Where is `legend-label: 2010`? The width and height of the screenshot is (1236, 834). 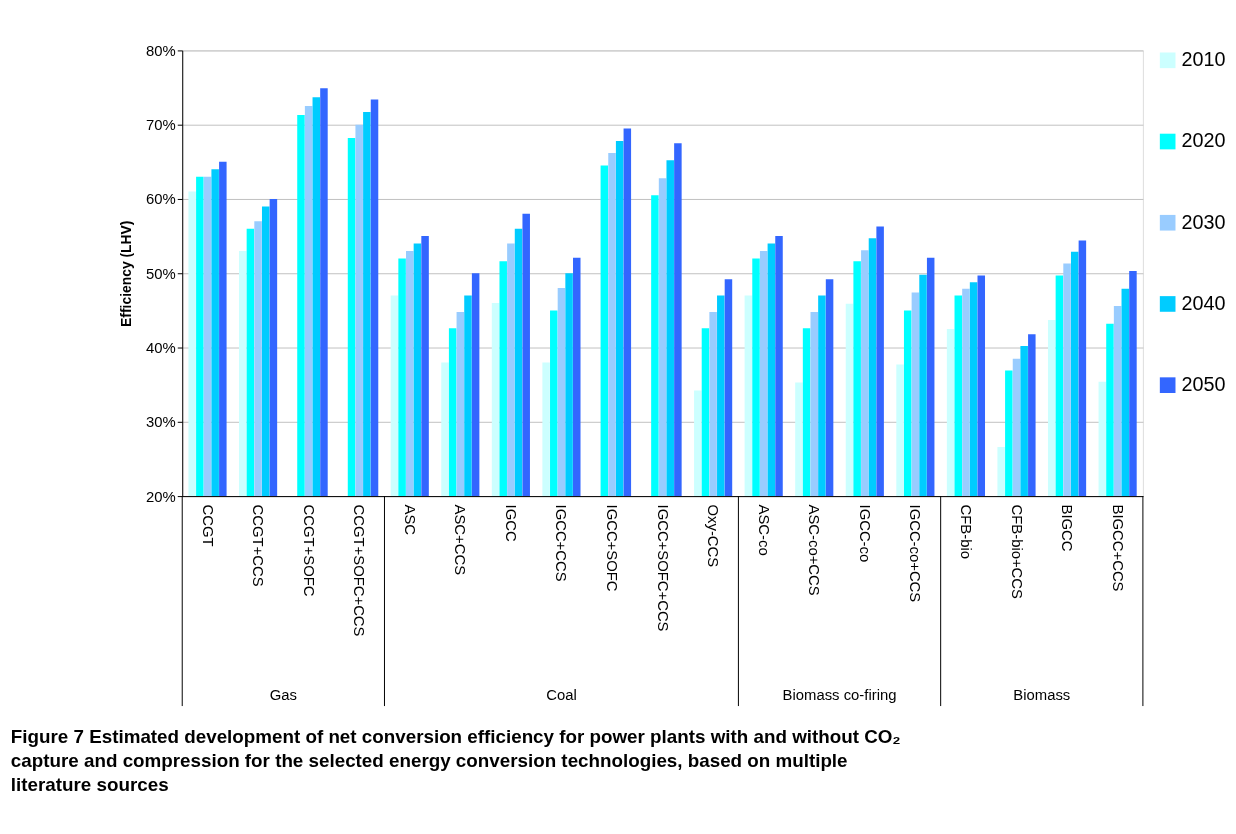
legend-label: 2010 is located at coordinates (1203, 59).